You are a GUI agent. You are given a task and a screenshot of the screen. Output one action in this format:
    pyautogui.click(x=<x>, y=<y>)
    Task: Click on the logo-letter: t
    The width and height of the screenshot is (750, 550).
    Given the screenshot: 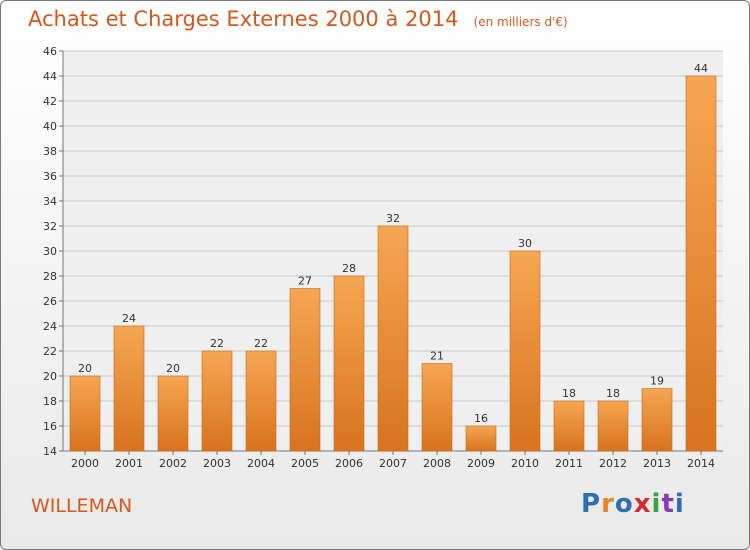 What is the action you would take?
    pyautogui.click(x=668, y=504)
    